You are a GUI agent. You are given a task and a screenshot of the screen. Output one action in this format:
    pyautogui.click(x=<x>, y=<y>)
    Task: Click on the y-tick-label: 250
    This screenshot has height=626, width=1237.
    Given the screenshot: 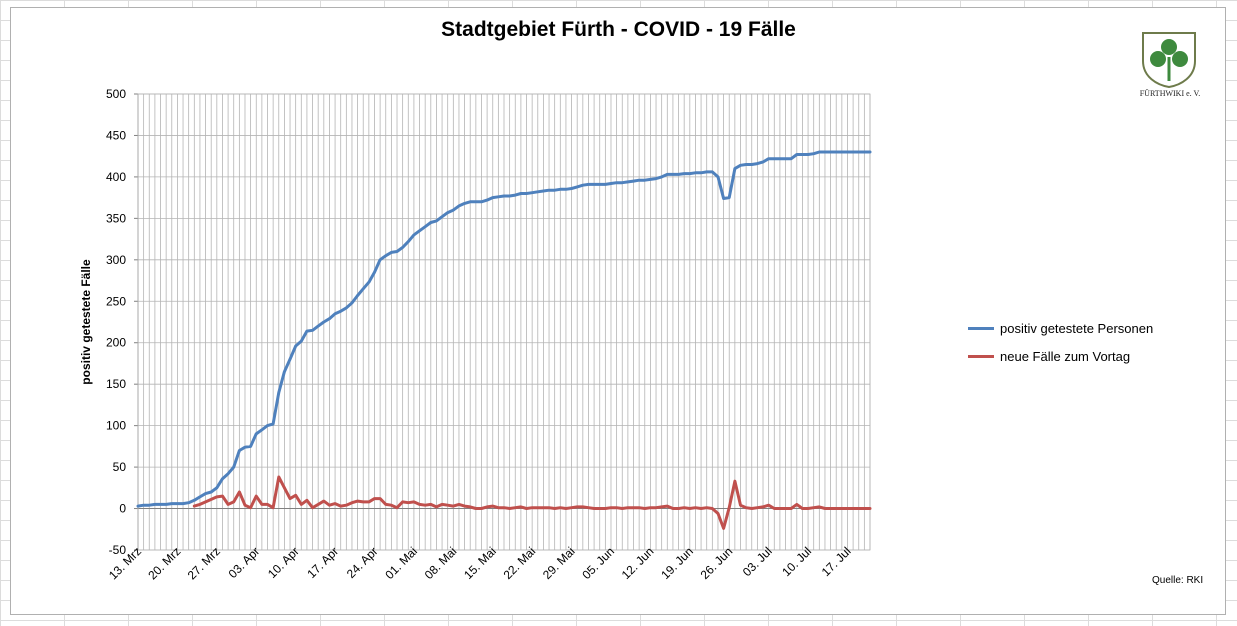 What is the action you would take?
    pyautogui.click(x=116, y=301)
    